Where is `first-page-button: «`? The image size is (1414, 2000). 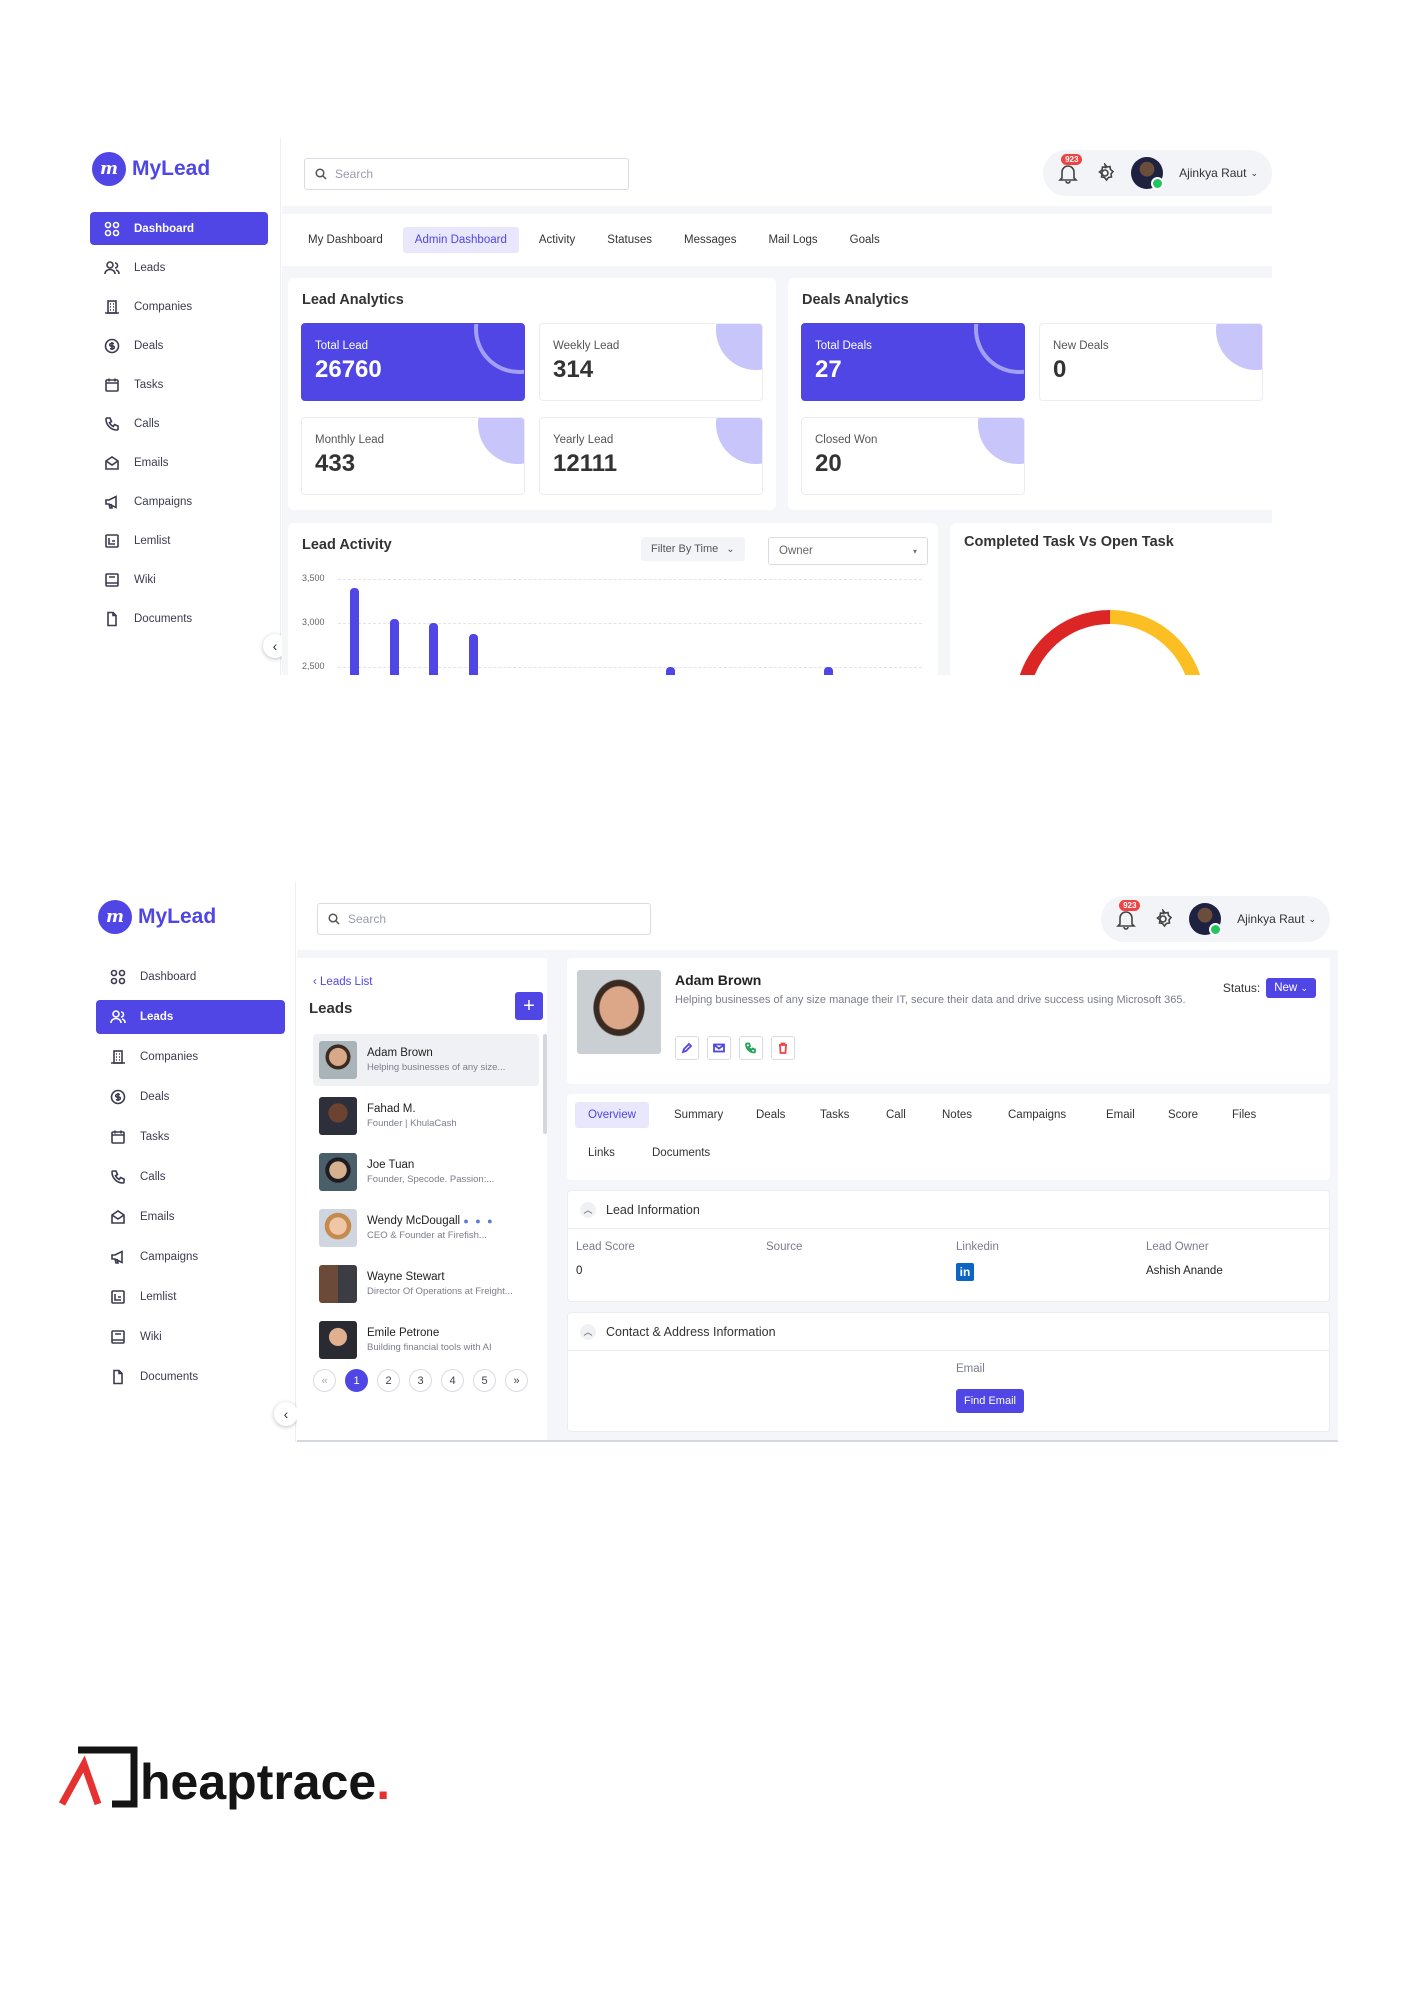 first-page-button: « is located at coordinates (324, 1380).